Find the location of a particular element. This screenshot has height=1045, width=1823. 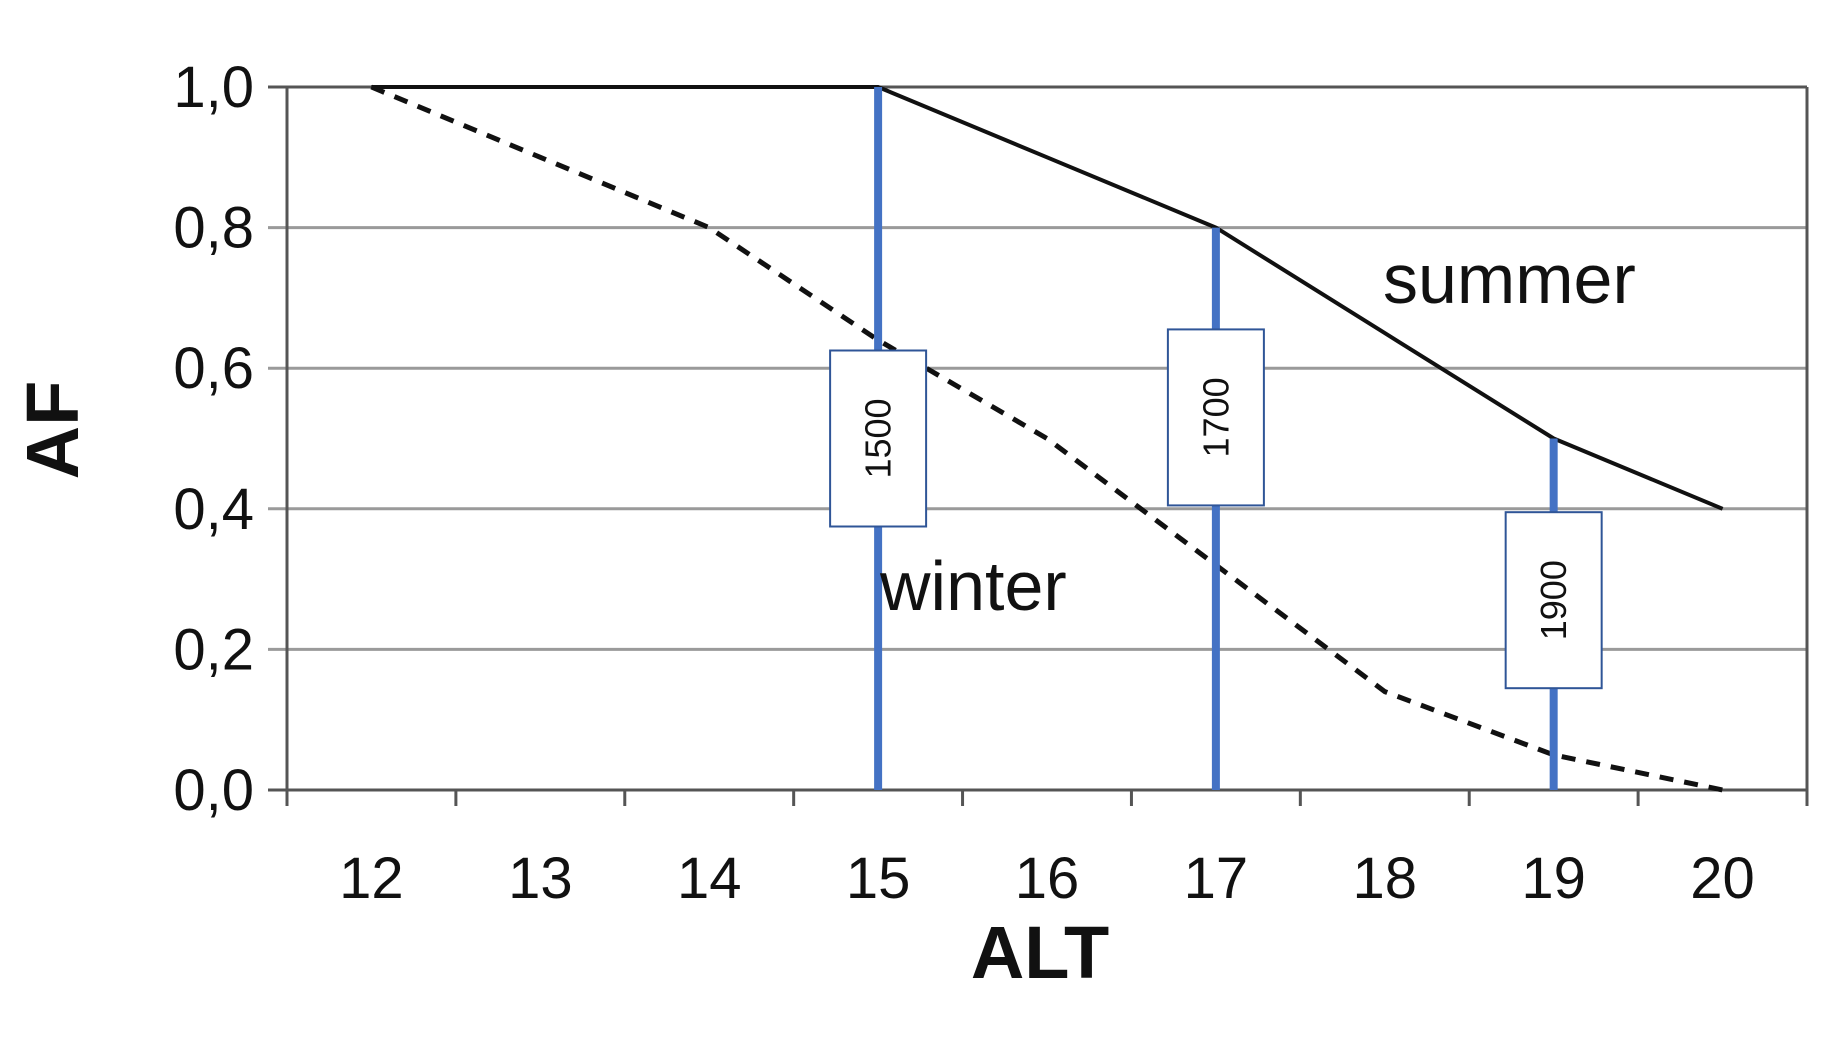

y-tick-label: 0,8 is located at coordinates (213, 228).